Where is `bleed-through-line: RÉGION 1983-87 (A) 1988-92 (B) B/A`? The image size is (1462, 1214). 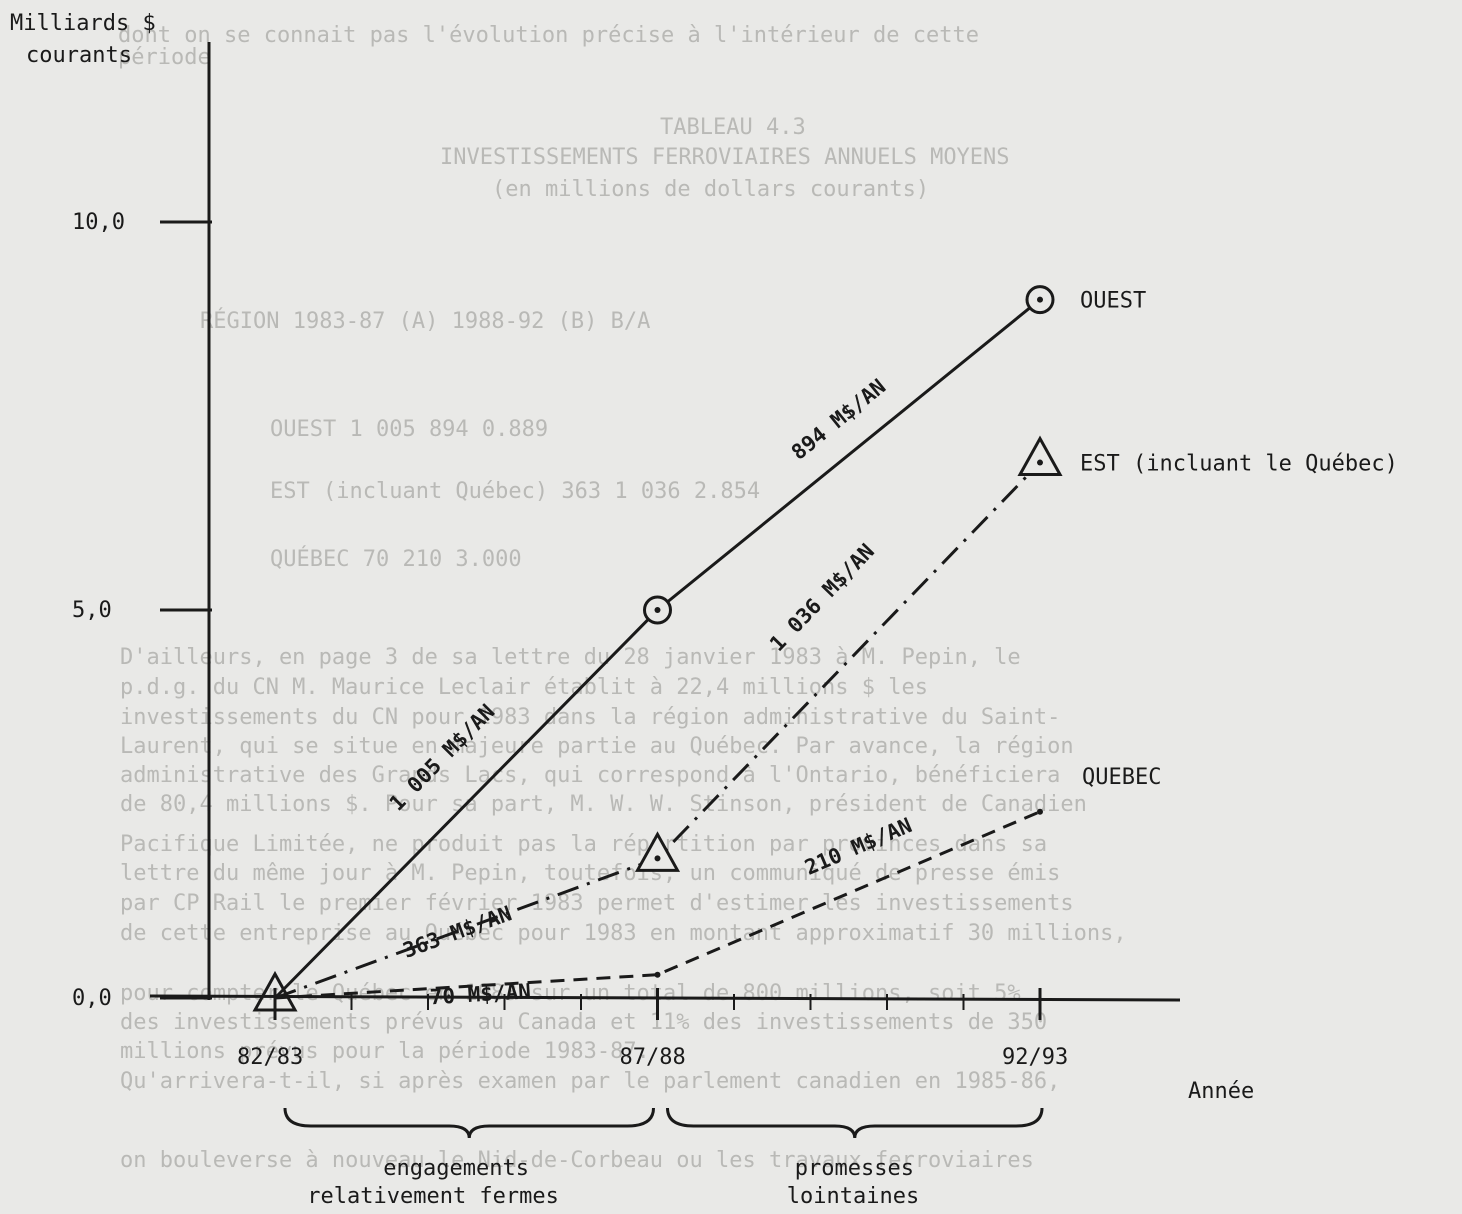 bleed-through-line: RÉGION 1983-87 (A) 1988-92 (B) B/A is located at coordinates (425, 321).